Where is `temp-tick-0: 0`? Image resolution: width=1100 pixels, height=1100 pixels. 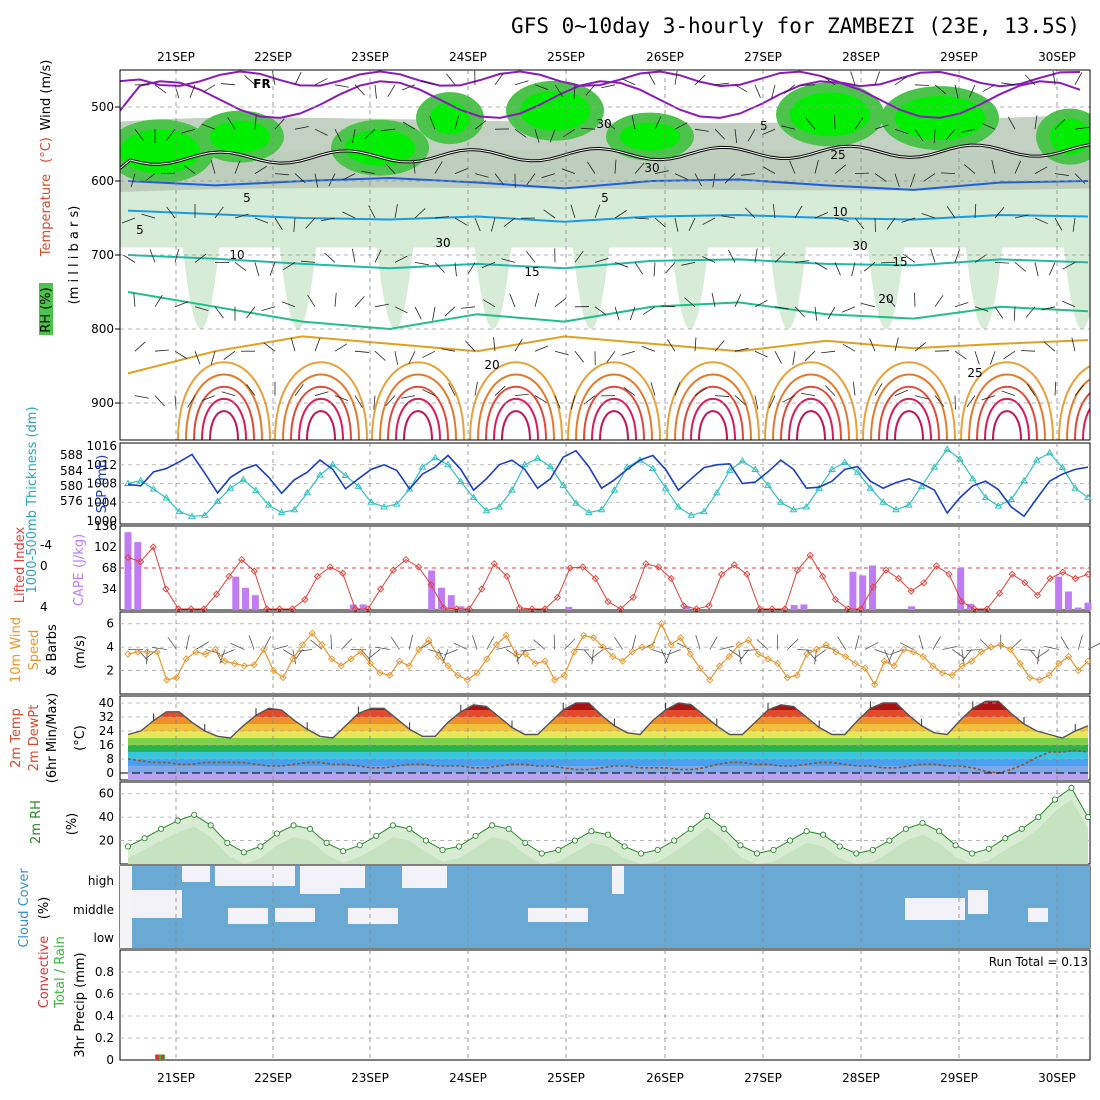 temp-tick-0: 0 is located at coordinates (110, 773).